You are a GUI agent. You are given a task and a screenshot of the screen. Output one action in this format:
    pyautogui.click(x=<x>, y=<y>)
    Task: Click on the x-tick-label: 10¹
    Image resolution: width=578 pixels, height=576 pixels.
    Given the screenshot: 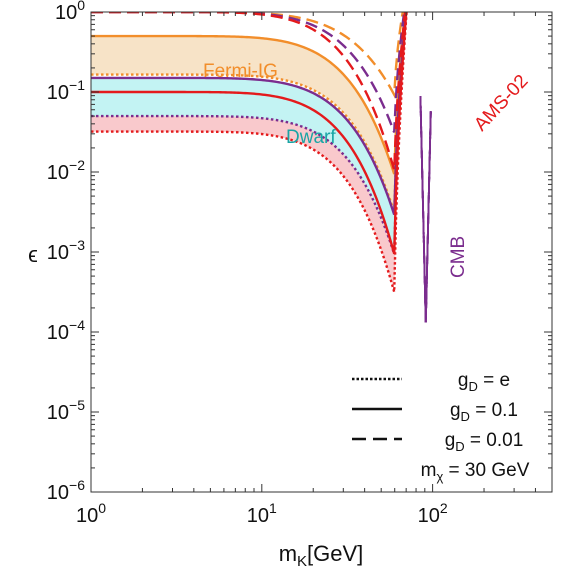 What is the action you would take?
    pyautogui.click(x=262, y=513)
    